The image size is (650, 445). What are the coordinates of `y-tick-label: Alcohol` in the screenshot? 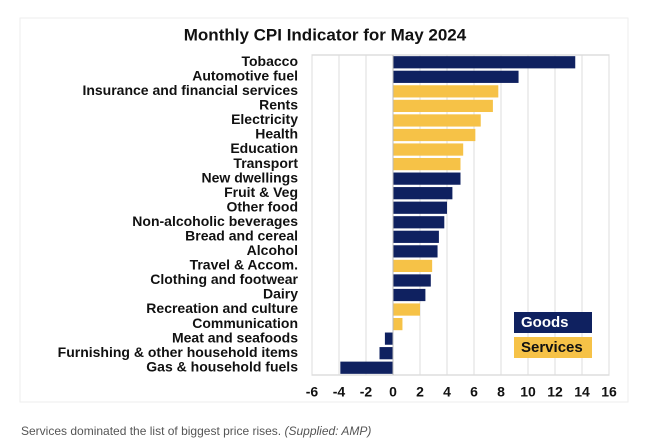 It's located at (272, 250).